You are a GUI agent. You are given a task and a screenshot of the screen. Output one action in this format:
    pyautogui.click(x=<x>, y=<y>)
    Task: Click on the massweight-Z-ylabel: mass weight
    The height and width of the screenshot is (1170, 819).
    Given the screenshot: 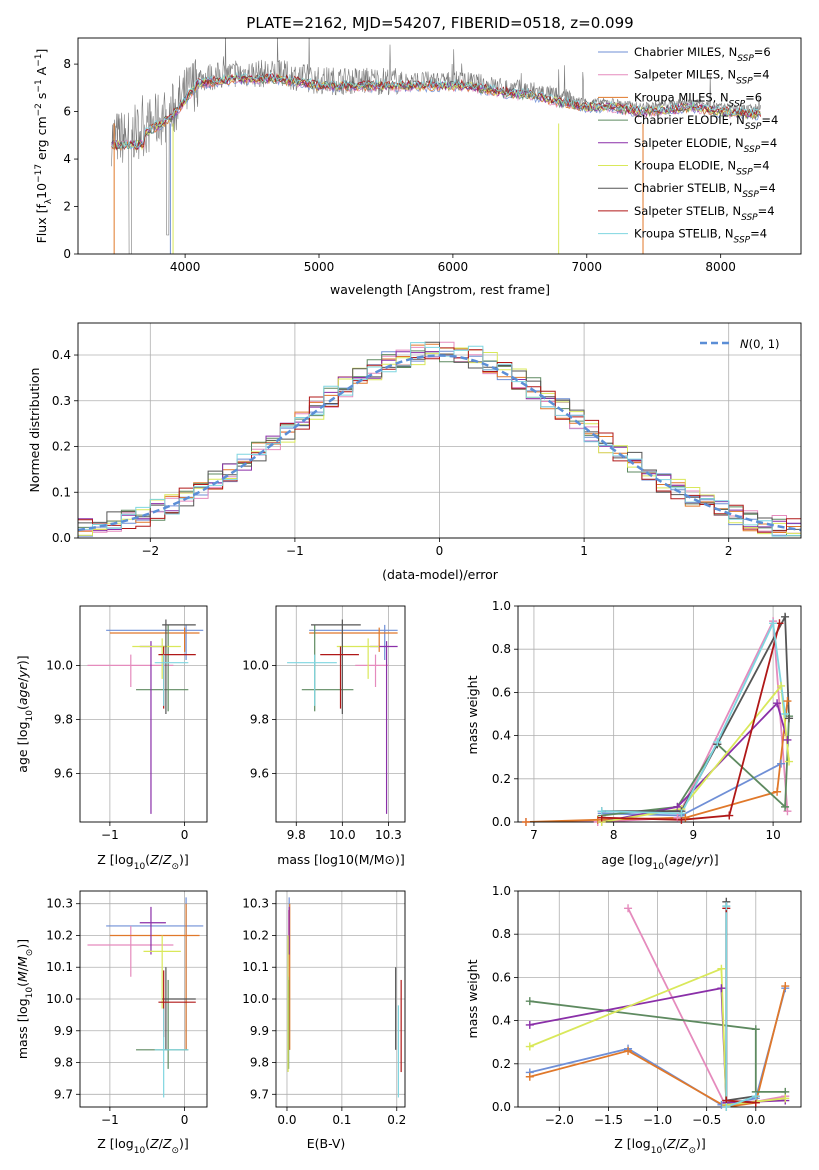 What is the action you would take?
    pyautogui.click(x=472, y=998)
    